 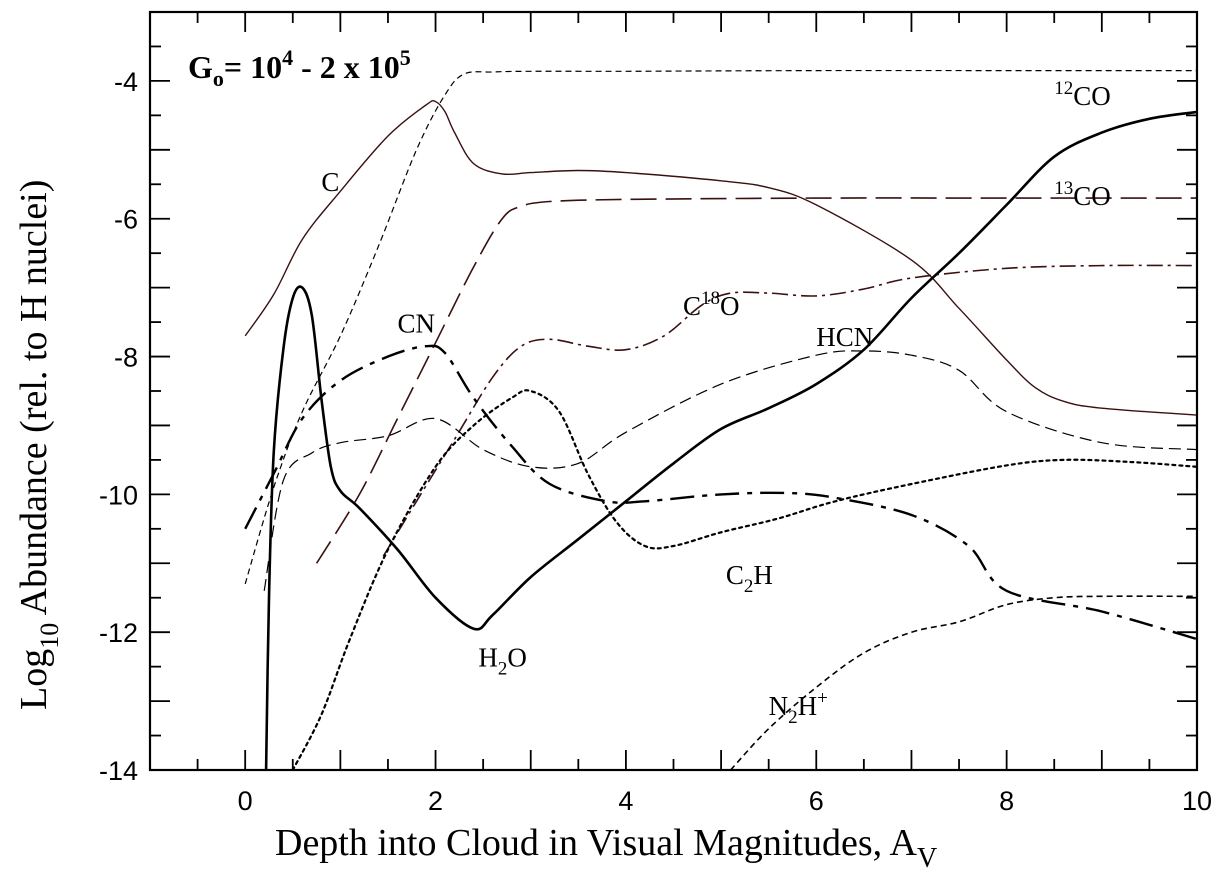 What do you see at coordinates (200, 67) in the screenshot?
I see `header-base: G` at bounding box center [200, 67].